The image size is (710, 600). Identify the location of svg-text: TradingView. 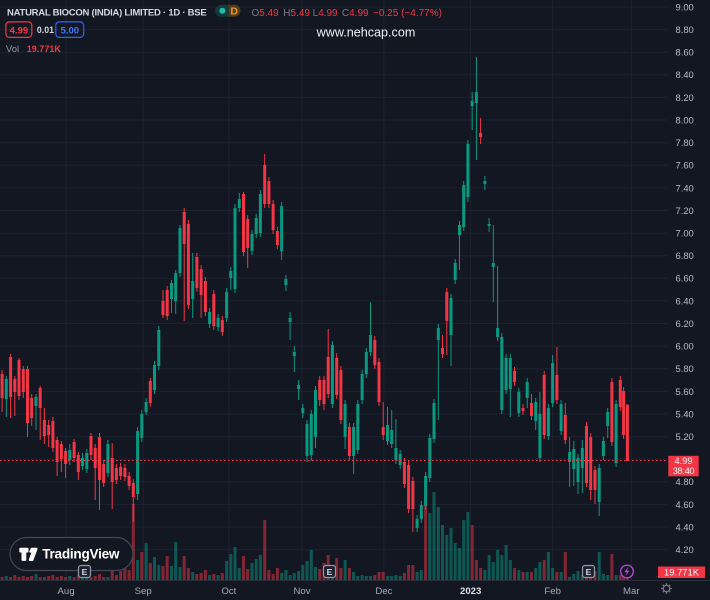
(81, 554).